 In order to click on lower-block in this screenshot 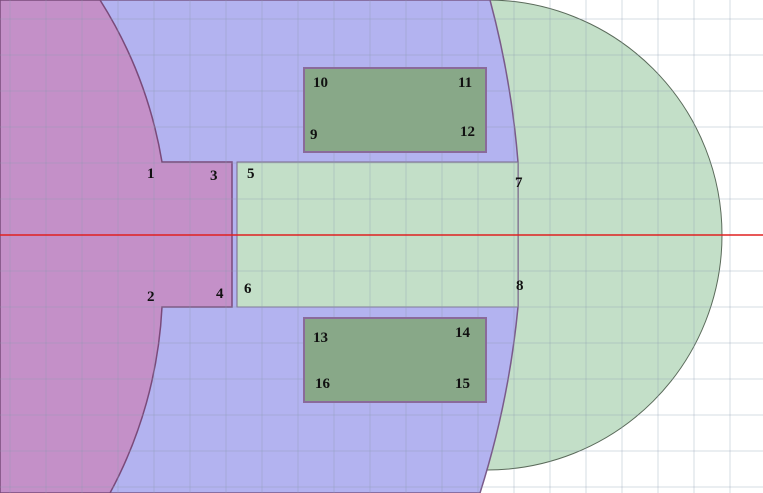, I will do `click(395, 360)`.